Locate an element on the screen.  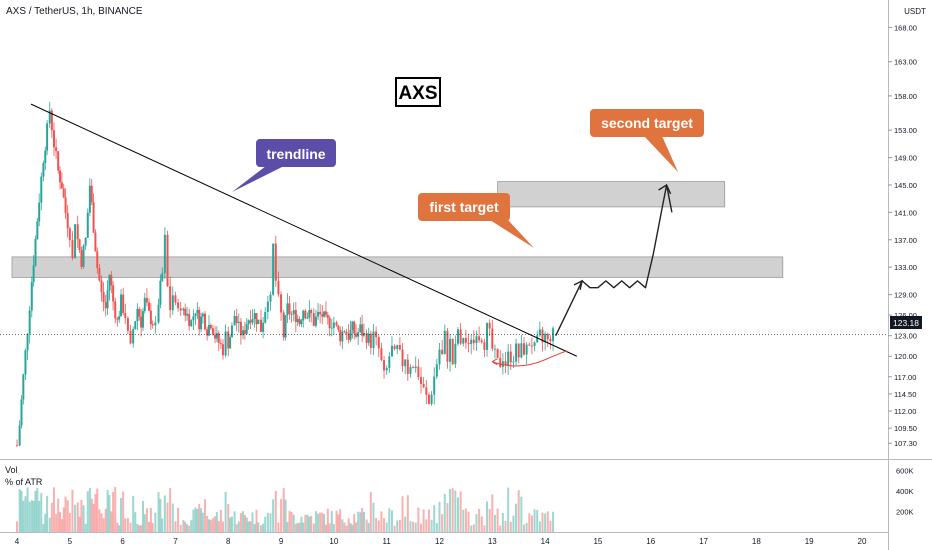
time-tick-label: 11 is located at coordinates (387, 541).